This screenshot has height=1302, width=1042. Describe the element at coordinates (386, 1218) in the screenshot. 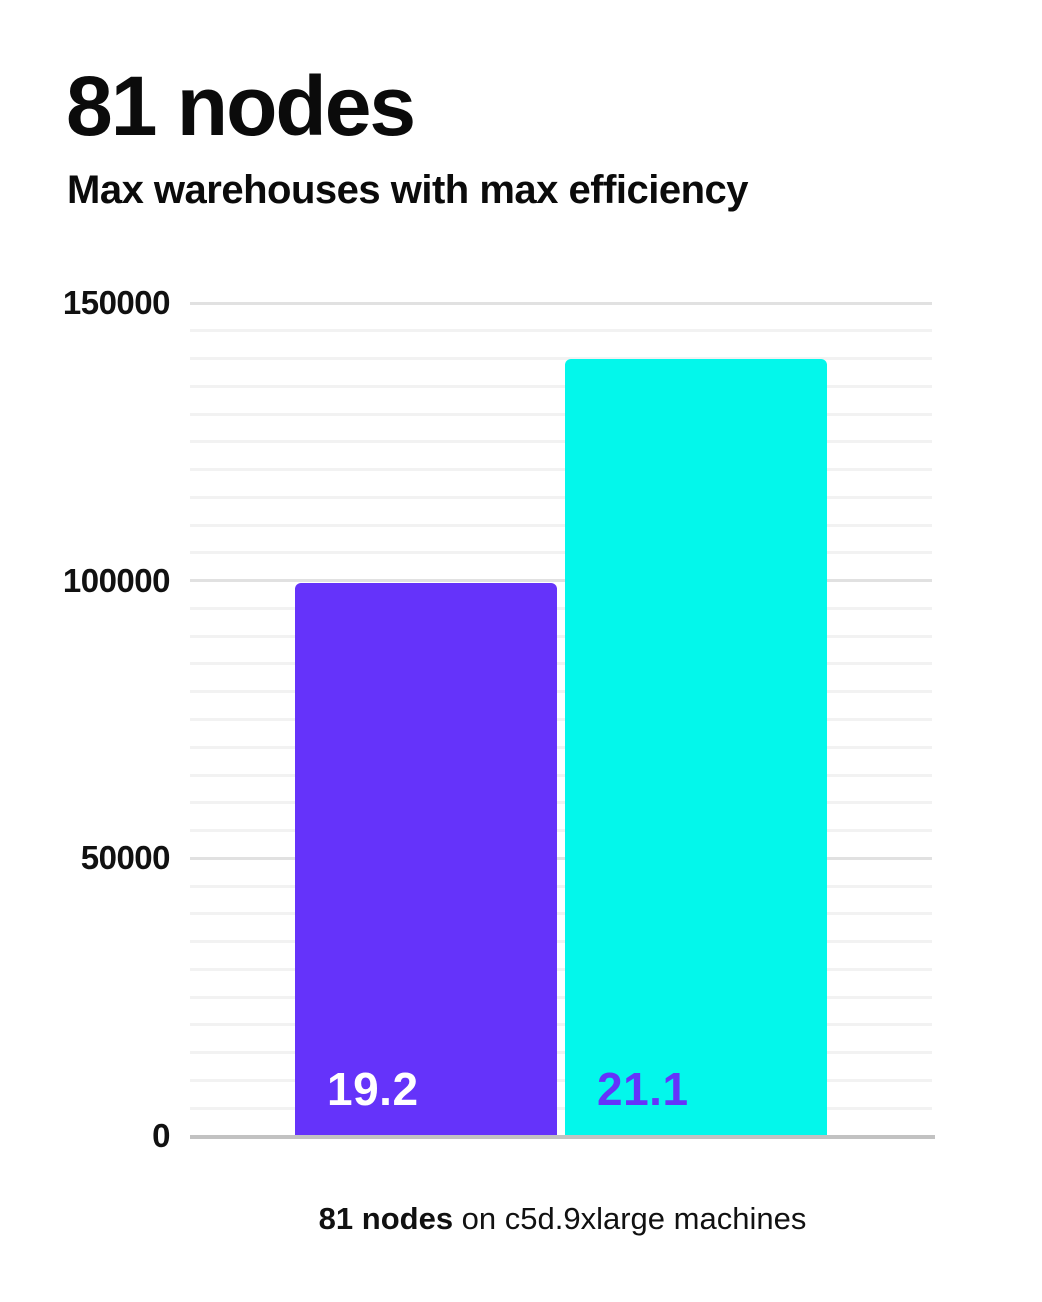

I see `caption-bold: 81 nodes` at that location.